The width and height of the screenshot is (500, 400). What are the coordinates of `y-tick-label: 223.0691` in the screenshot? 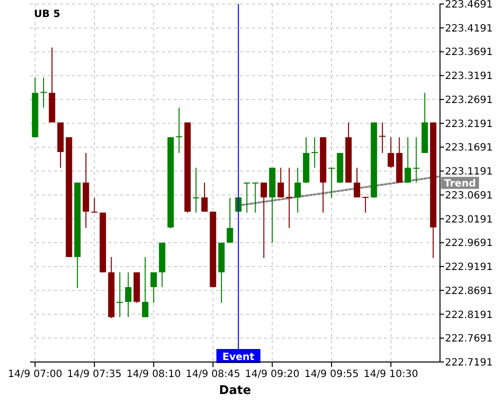 It's located at (469, 196).